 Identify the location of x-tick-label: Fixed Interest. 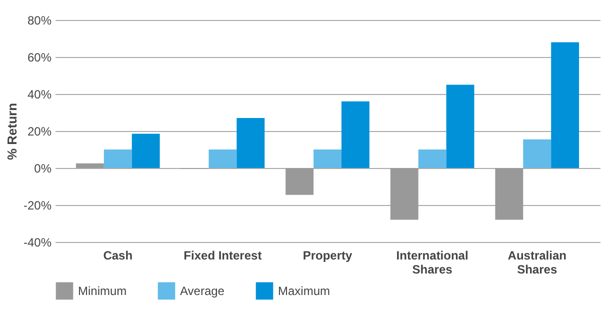
(223, 255).